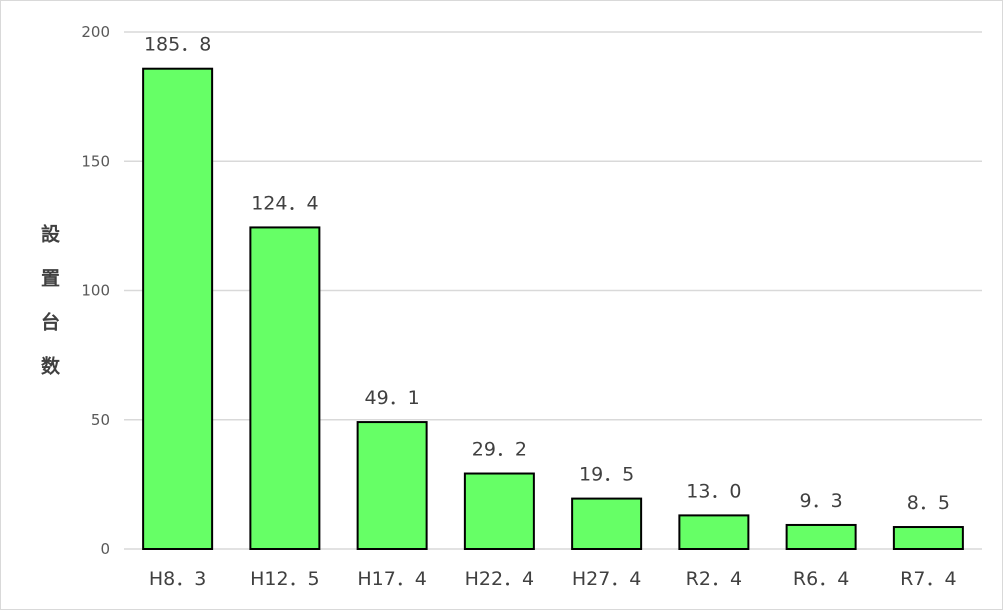 Image resolution: width=1003 pixels, height=610 pixels. Describe the element at coordinates (606, 475) in the screenshot. I see `data-label: 19．5` at that location.